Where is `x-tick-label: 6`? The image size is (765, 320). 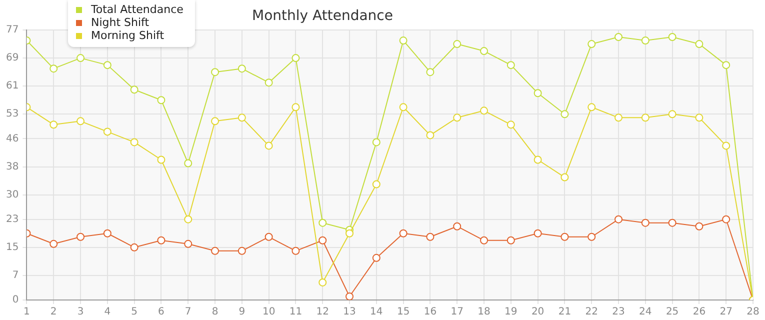 x-tick-label: 6 is located at coordinates (161, 312).